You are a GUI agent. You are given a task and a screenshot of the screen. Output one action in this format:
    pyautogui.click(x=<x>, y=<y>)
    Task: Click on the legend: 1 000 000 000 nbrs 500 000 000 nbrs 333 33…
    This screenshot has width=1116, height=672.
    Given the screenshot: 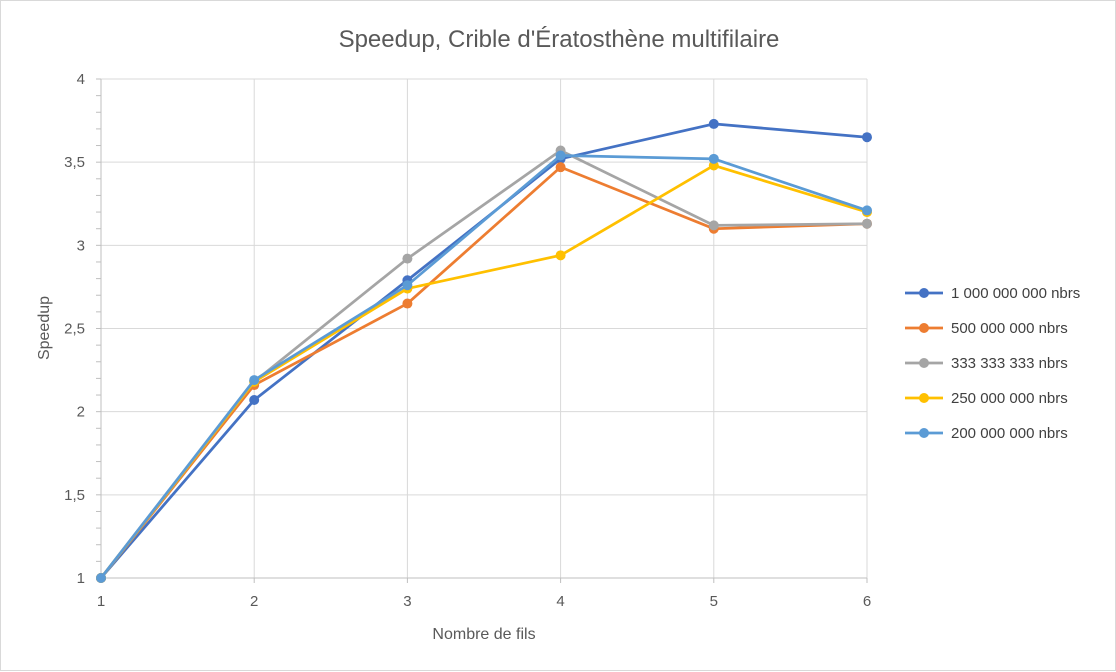 What is the action you would take?
    pyautogui.click(x=992, y=363)
    